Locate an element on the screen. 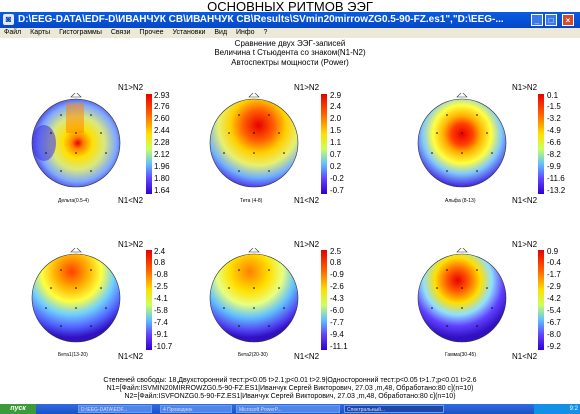  system-tray: 9:2 is located at coordinates (557, 409).